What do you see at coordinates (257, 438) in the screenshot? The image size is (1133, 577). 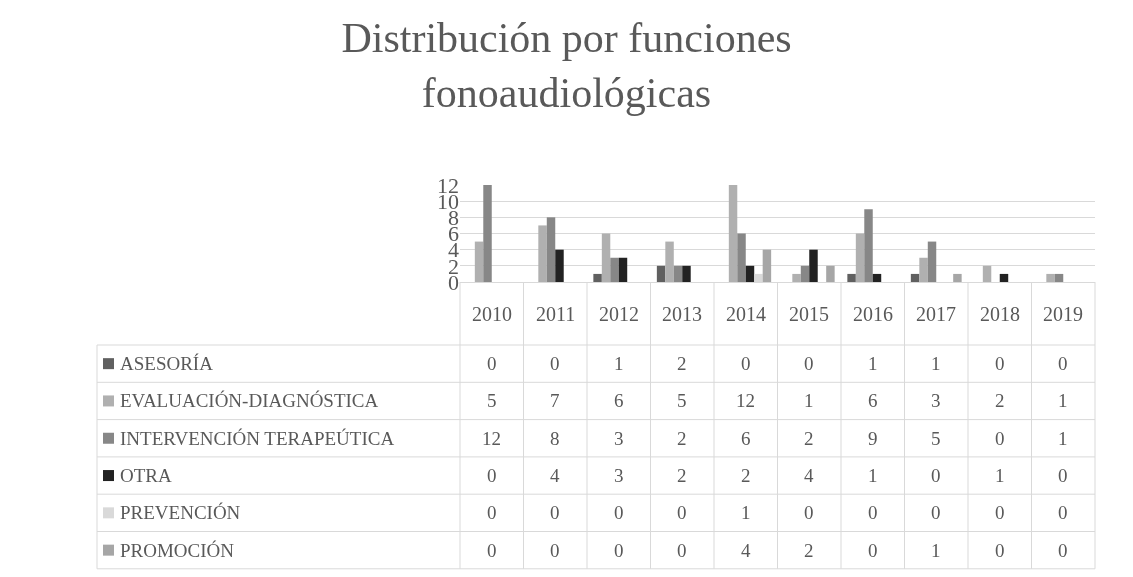 I see `legend-label: INTERVENCIÓN TERAPEÚTICA` at bounding box center [257, 438].